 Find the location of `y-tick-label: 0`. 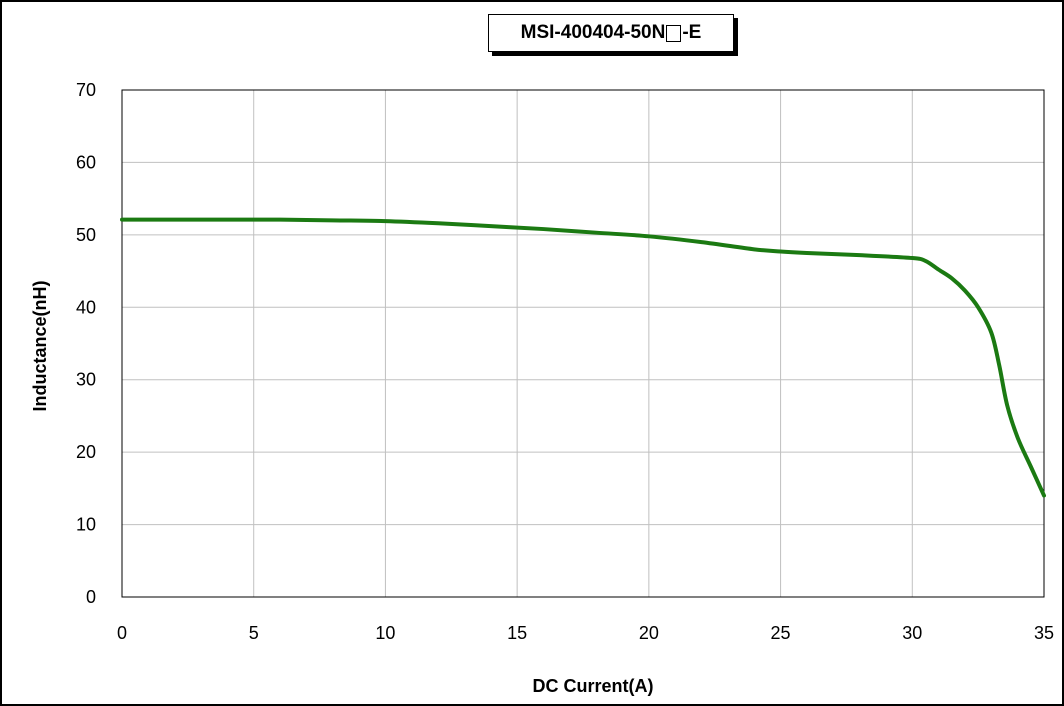

y-tick-label: 0 is located at coordinates (91, 597).